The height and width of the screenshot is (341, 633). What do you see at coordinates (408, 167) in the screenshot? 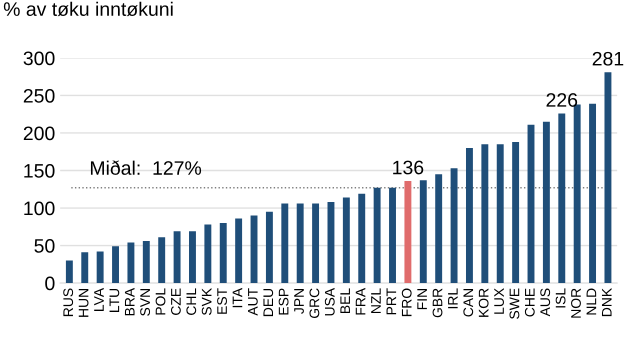
I see `data-label: 136` at bounding box center [408, 167].